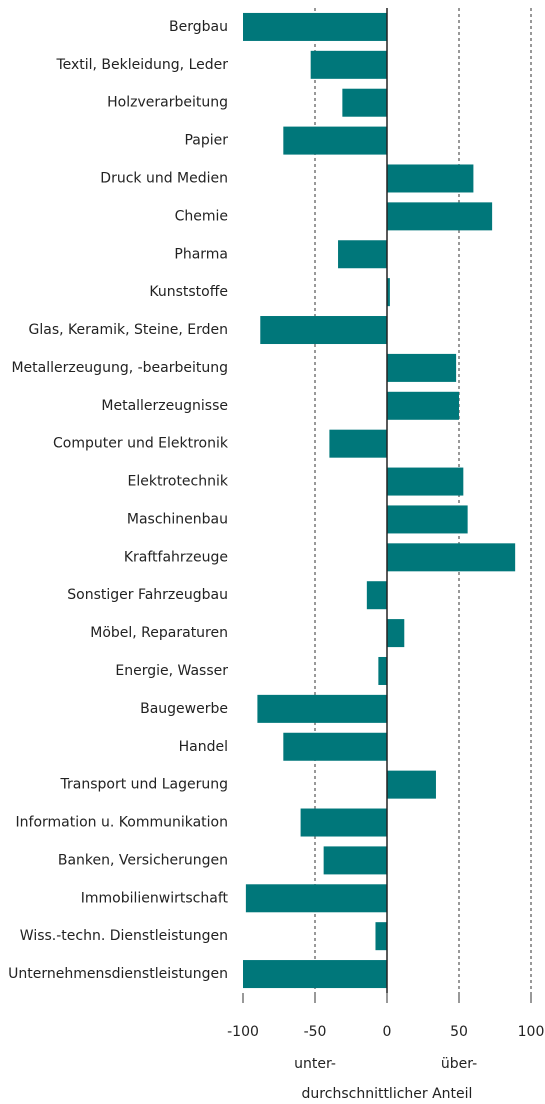  I want to click on y-tick-label: Möbel, Reparaturen, so click(159, 633).